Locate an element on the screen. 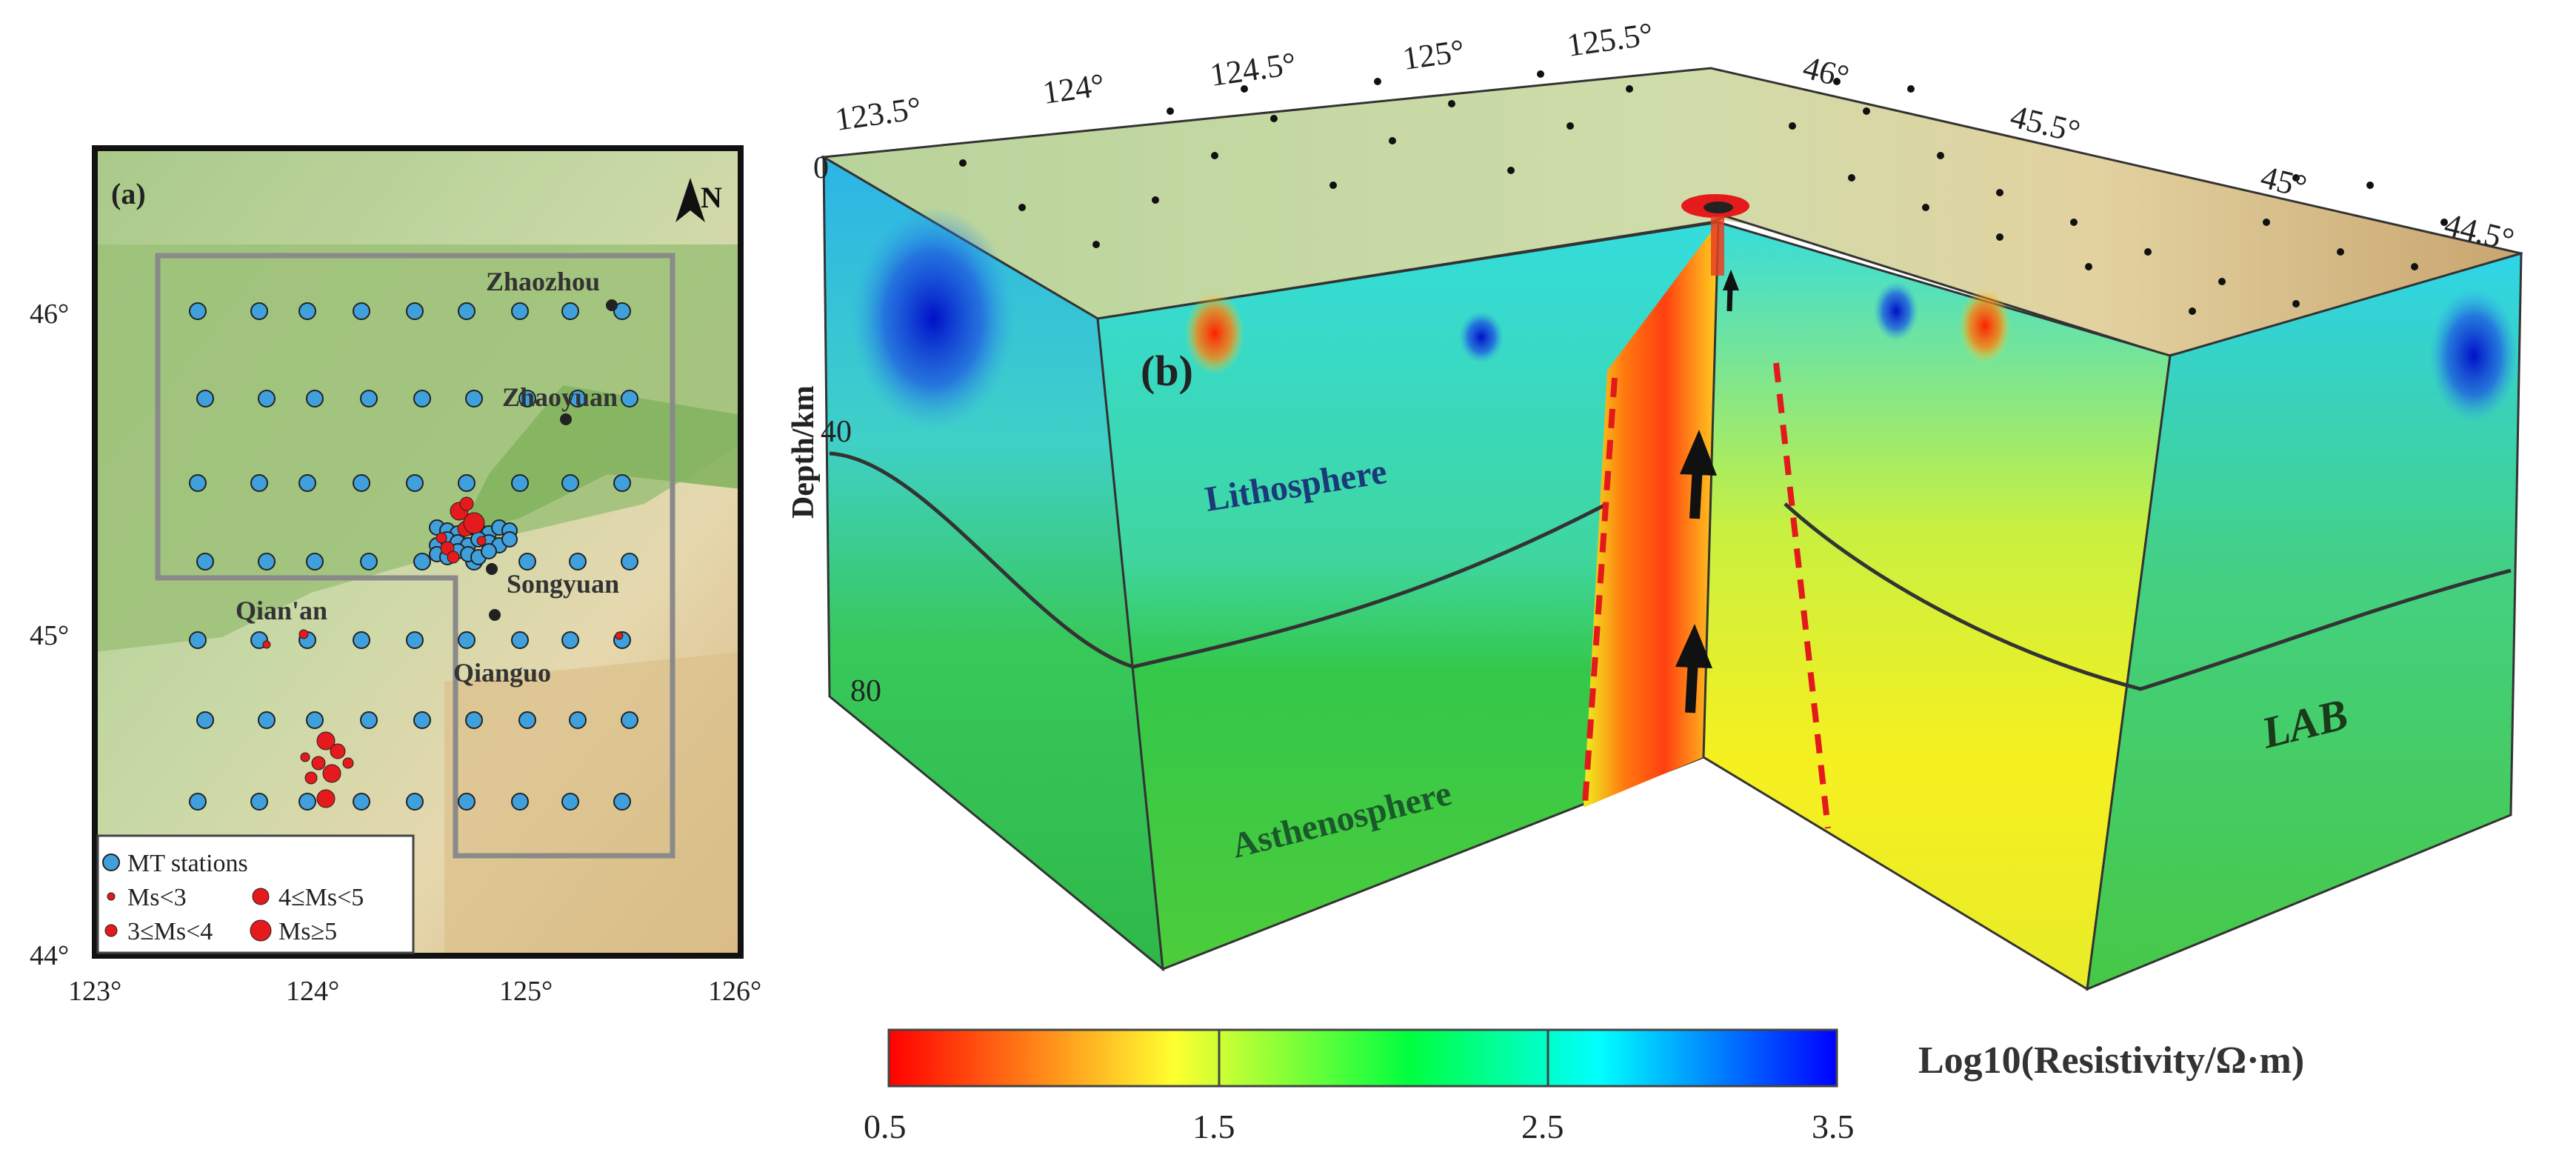 The image size is (2576, 1158). lowland-area is located at coordinates (418, 448).